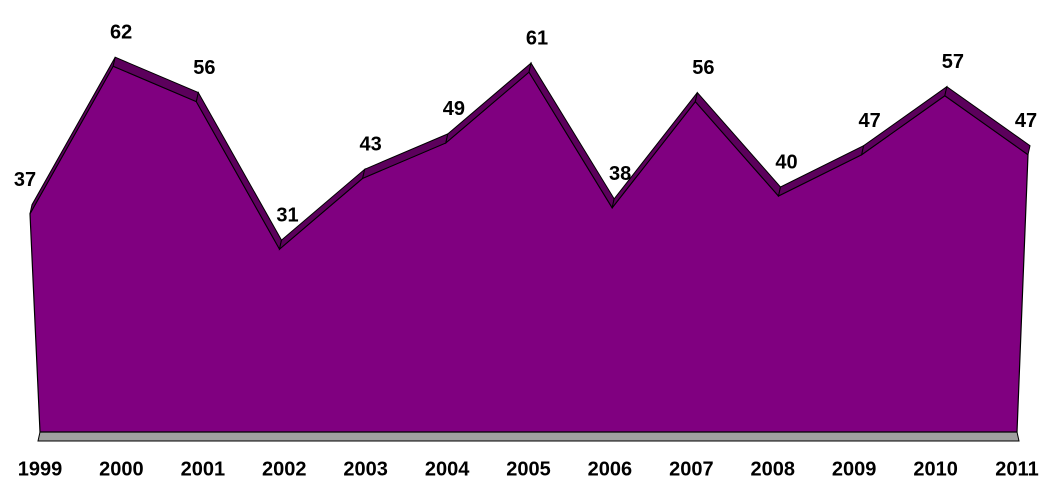  Describe the element at coordinates (287, 215) in the screenshot. I see `value-label: 31` at that location.